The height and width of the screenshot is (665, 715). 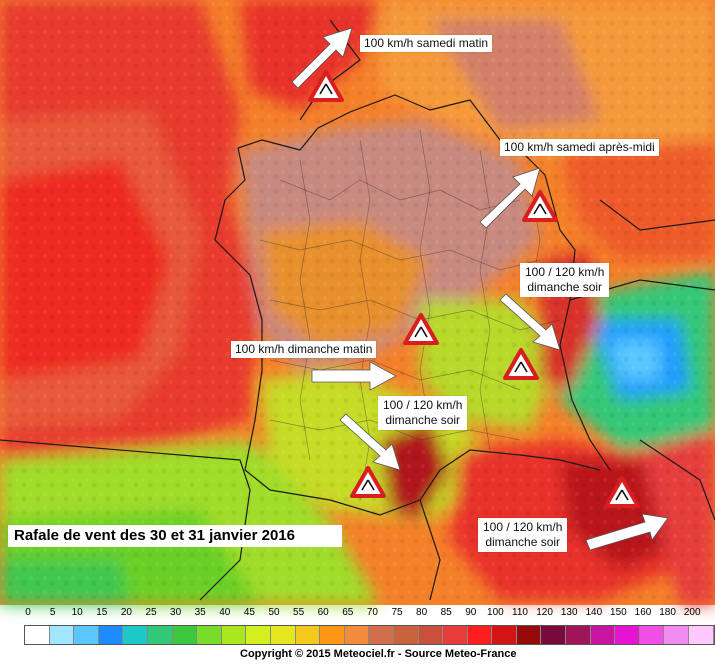 What do you see at coordinates (692, 612) in the screenshot?
I see `legend-tick-200: 200` at bounding box center [692, 612].